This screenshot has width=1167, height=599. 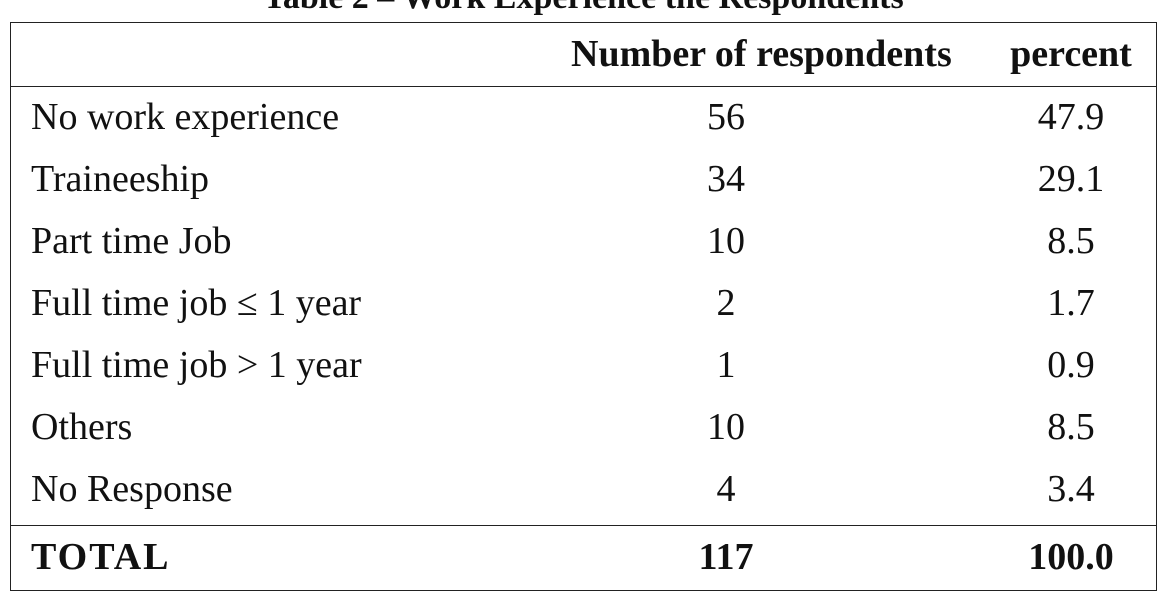 I want to click on cell-value: 4, so click(x=726, y=489).